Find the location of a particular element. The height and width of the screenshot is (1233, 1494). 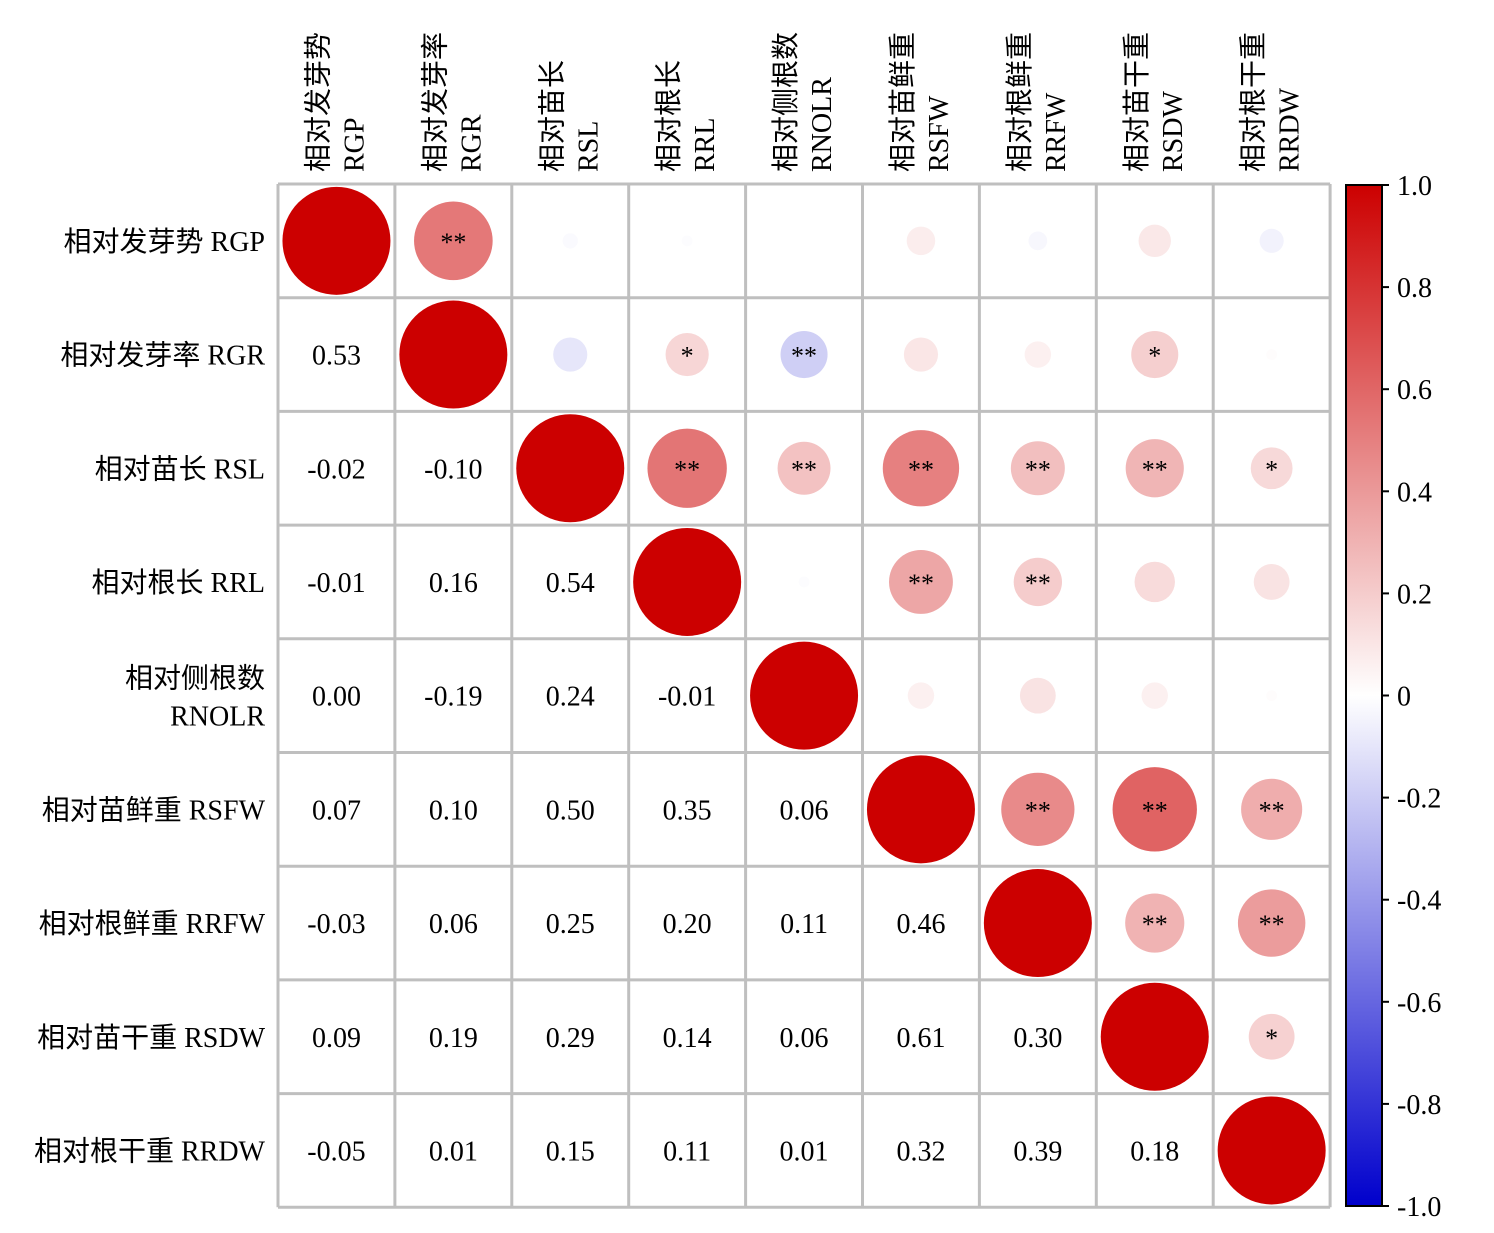

column-label: 相对根干重 RRDW is located at coordinates (1272, 102).